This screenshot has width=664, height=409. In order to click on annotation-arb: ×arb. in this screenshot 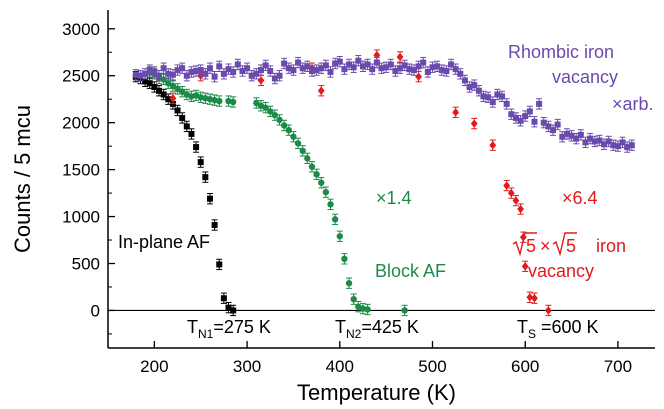, I will do `click(633, 104)`.